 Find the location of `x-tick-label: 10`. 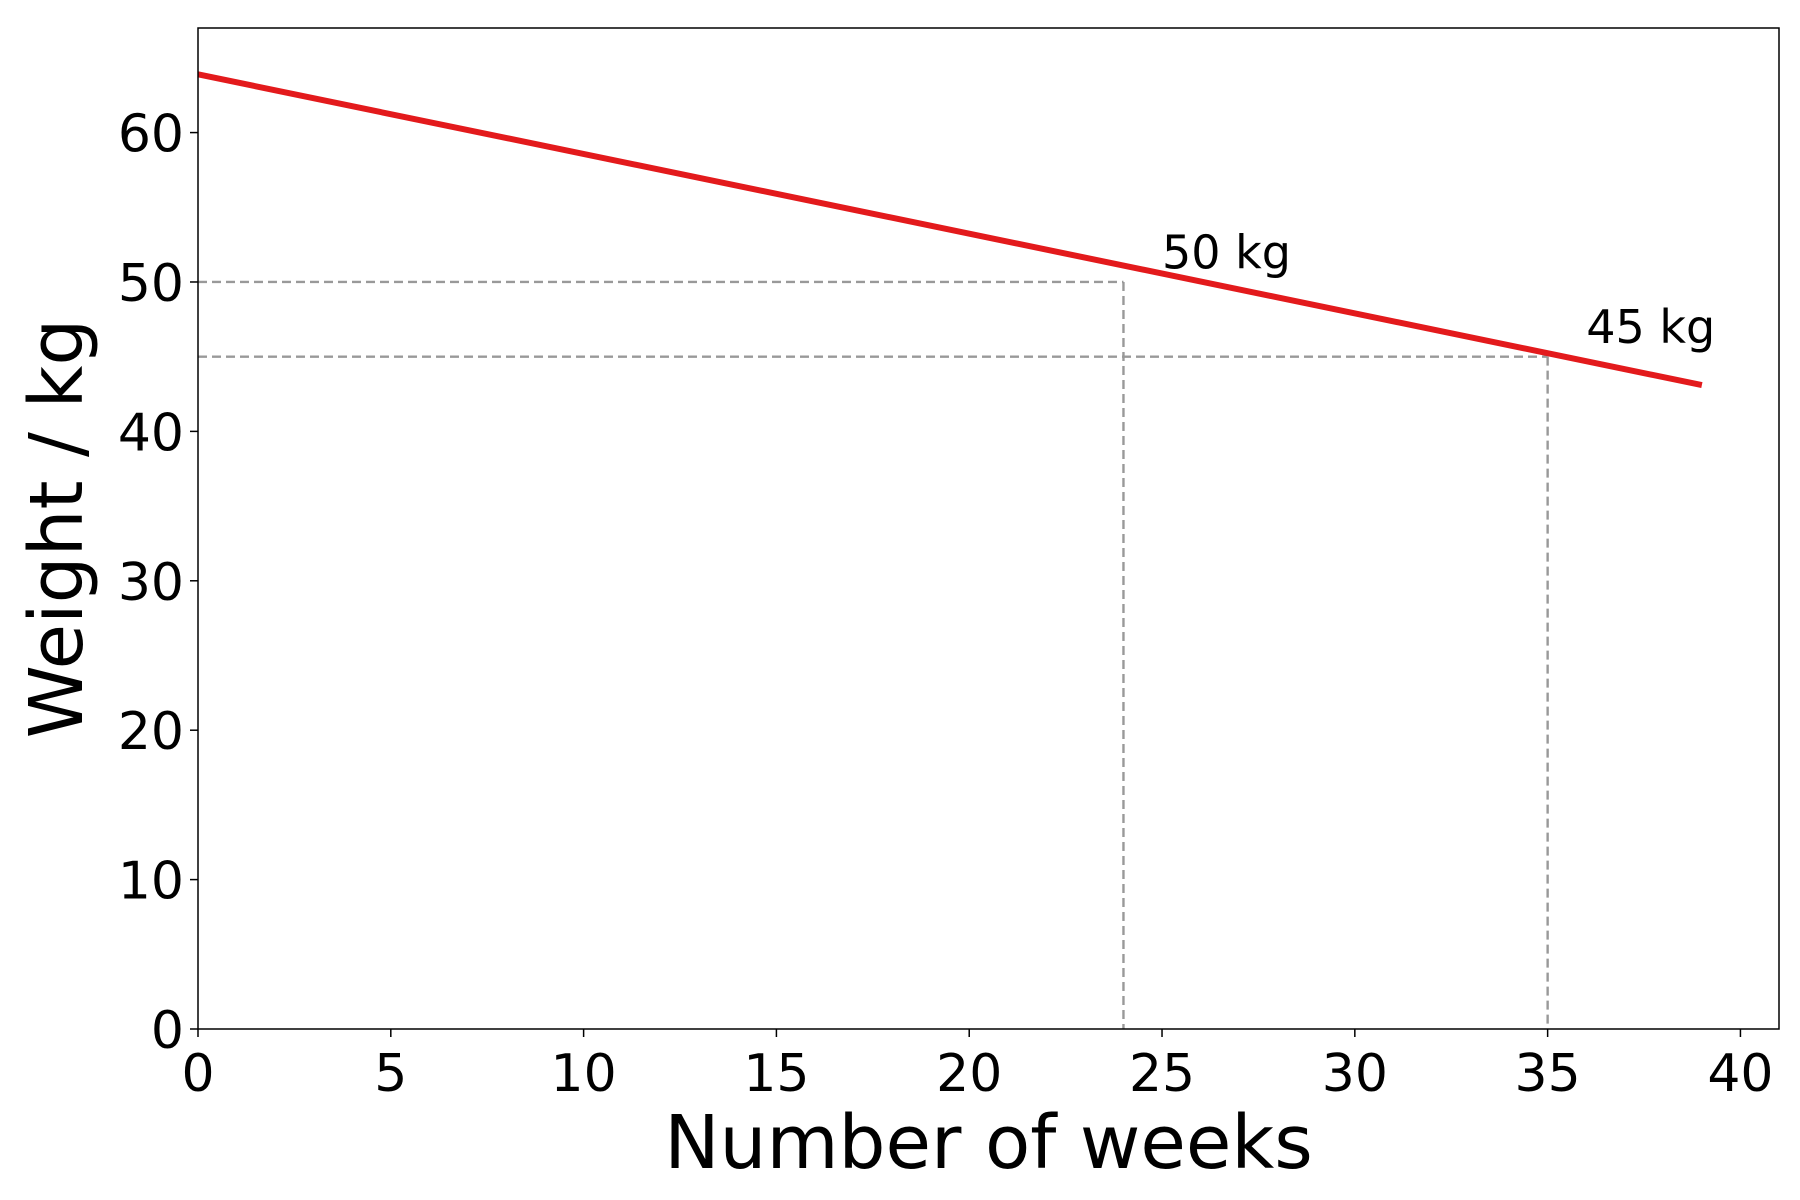

x-tick-label: 10 is located at coordinates (584, 1074).